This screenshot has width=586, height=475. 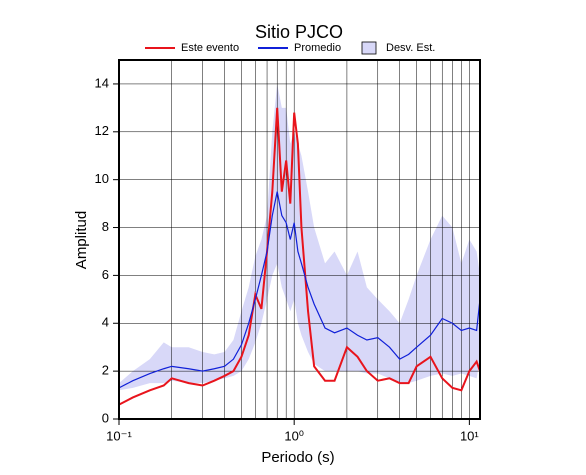 I want to click on chart-title: Sitio PJCO, so click(x=299, y=32).